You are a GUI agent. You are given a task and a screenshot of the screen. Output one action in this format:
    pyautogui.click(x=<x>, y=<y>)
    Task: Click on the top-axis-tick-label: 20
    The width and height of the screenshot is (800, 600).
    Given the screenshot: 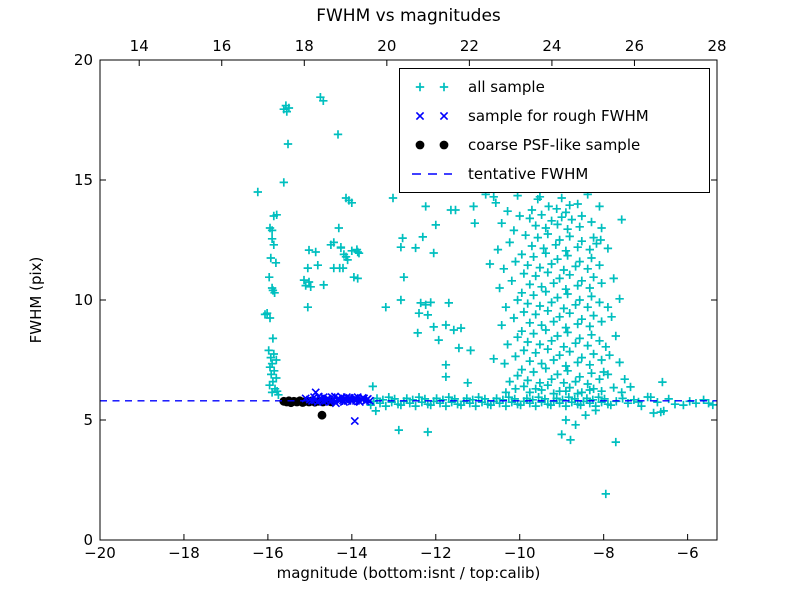 What is the action you would take?
    pyautogui.click(x=386, y=46)
    